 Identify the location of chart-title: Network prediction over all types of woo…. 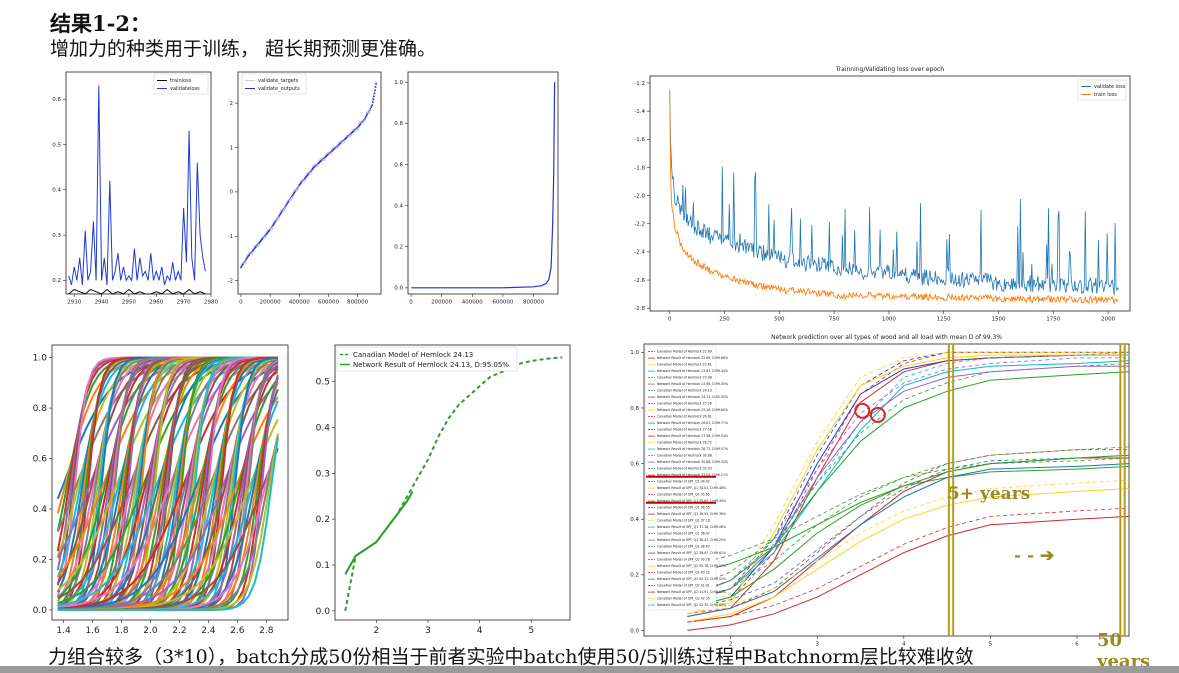
(886, 337).